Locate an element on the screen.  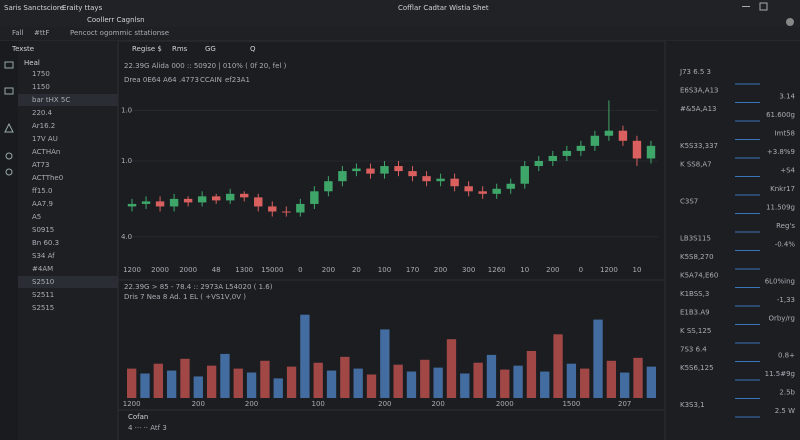
icon-rail is located at coordinates (9, 240).